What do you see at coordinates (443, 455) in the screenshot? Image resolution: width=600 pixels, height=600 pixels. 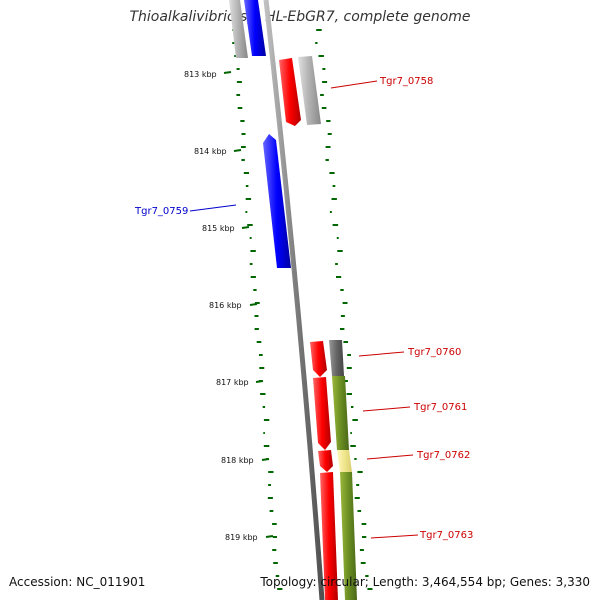 I see `gene-label: Tgr7_0762` at bounding box center [443, 455].